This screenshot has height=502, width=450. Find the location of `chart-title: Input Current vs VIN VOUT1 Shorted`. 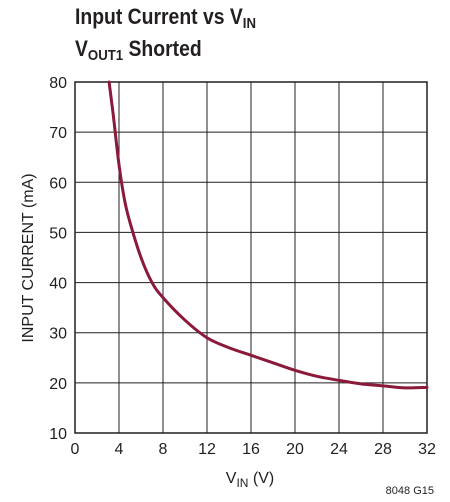

chart-title: Input Current vs VIN VOUT1 Shorted is located at coordinates (165, 36).